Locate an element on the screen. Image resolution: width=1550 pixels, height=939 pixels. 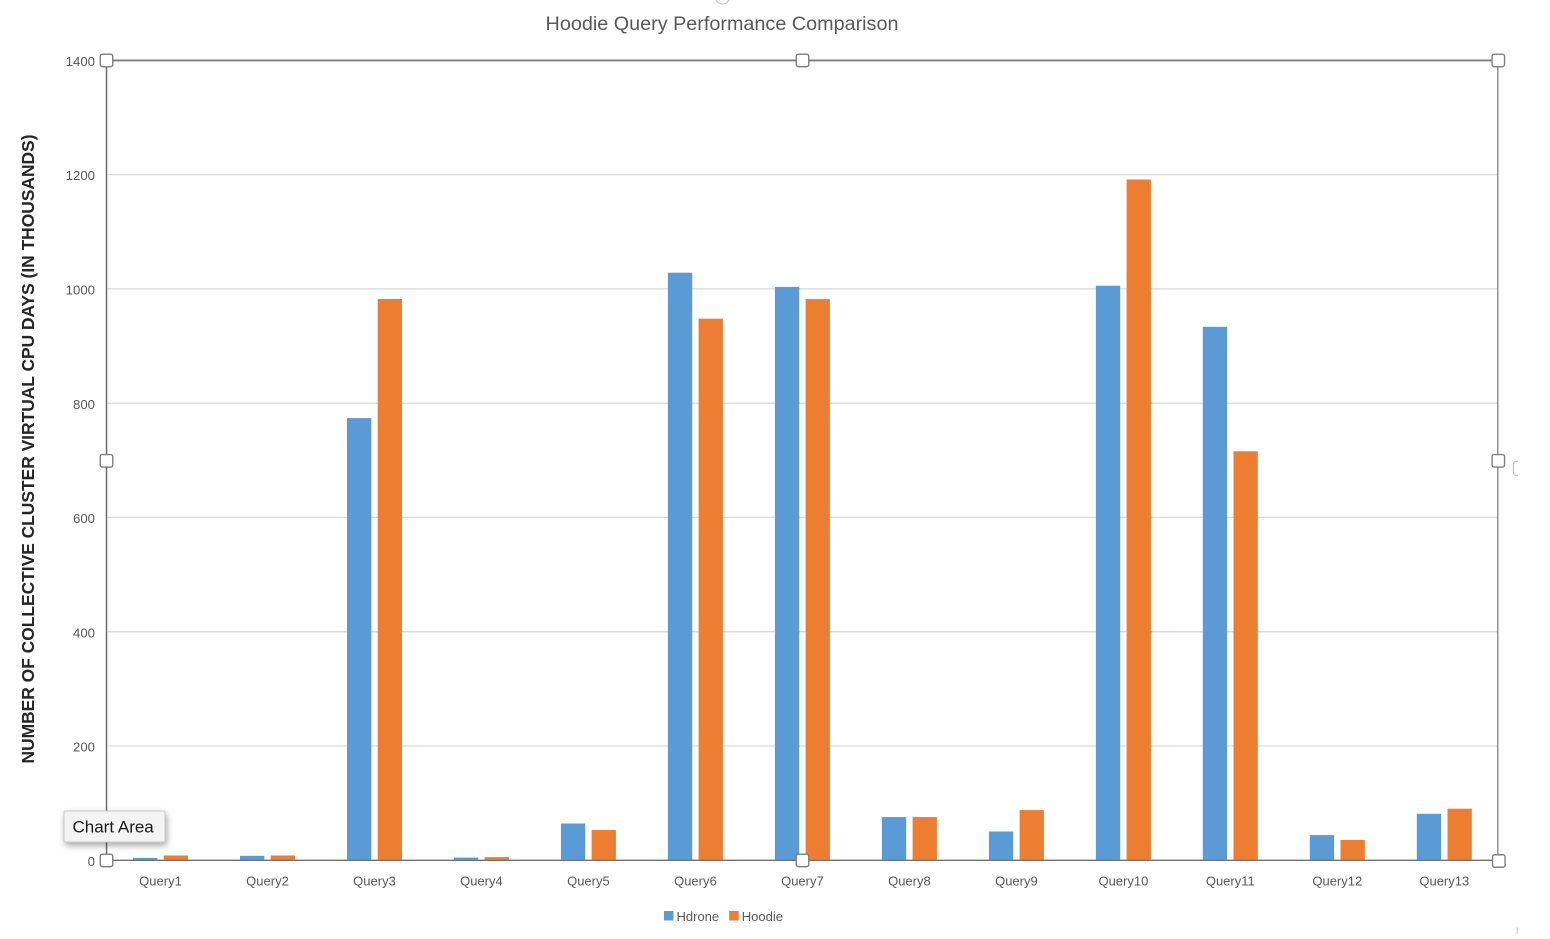
svg-text: 0 is located at coordinates (91, 861).